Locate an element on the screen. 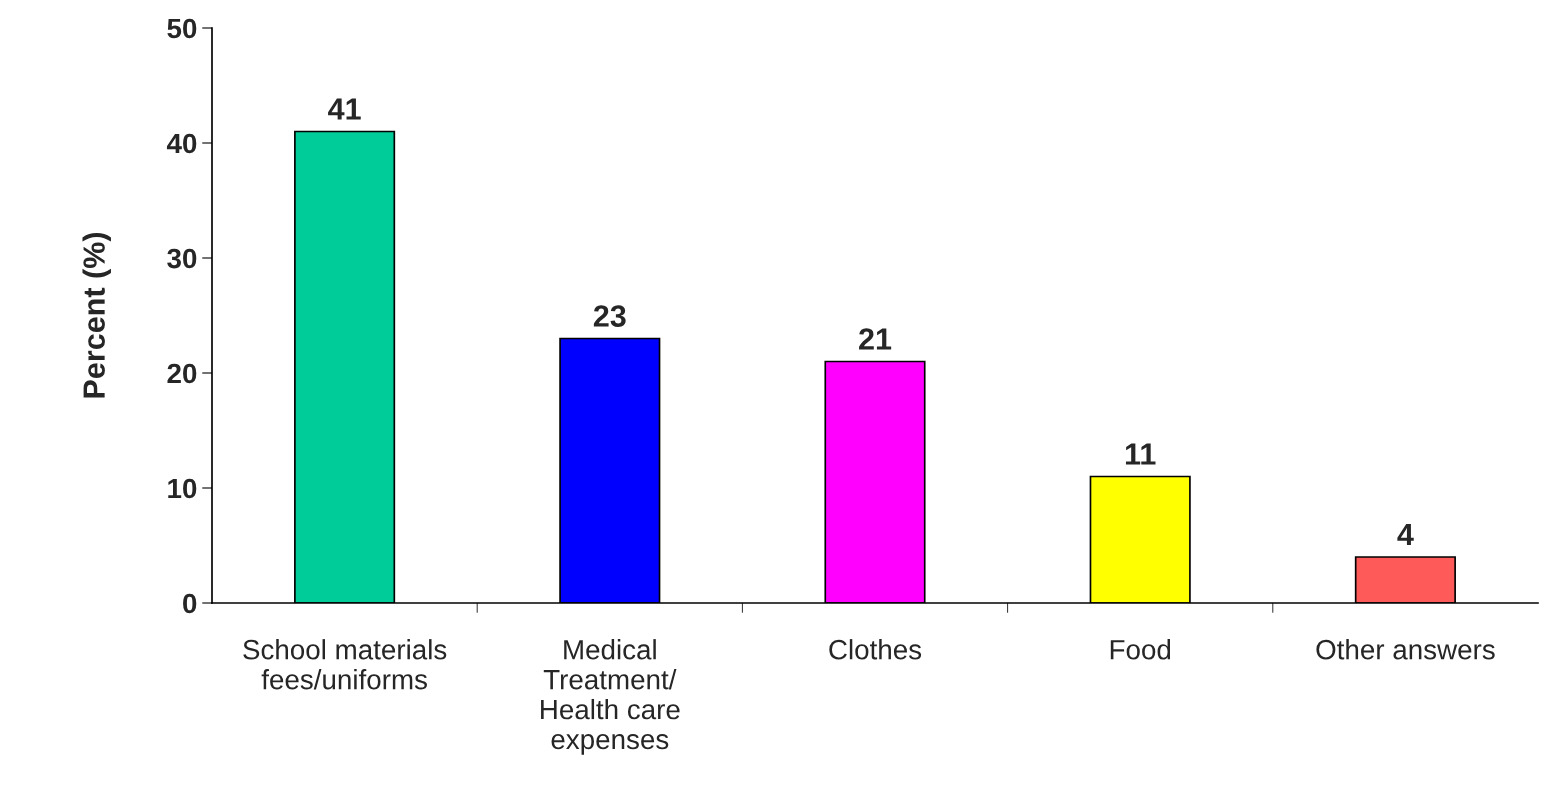  x-tick-label: School materials fees/uniforms is located at coordinates (345, 664).